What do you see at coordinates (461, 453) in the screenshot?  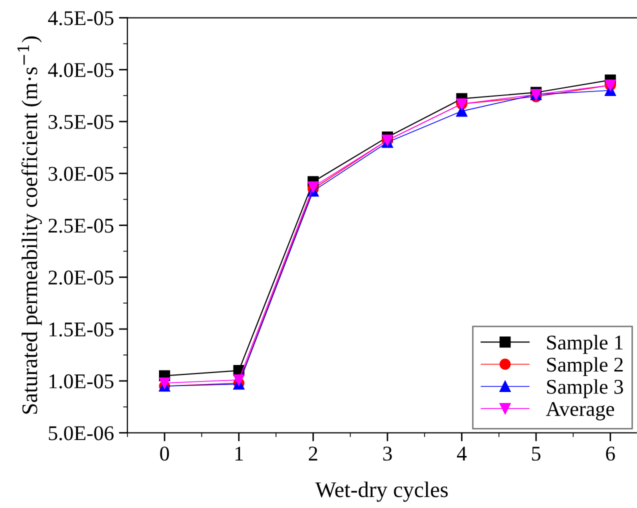 I see `x-tick-label: 4` at bounding box center [461, 453].